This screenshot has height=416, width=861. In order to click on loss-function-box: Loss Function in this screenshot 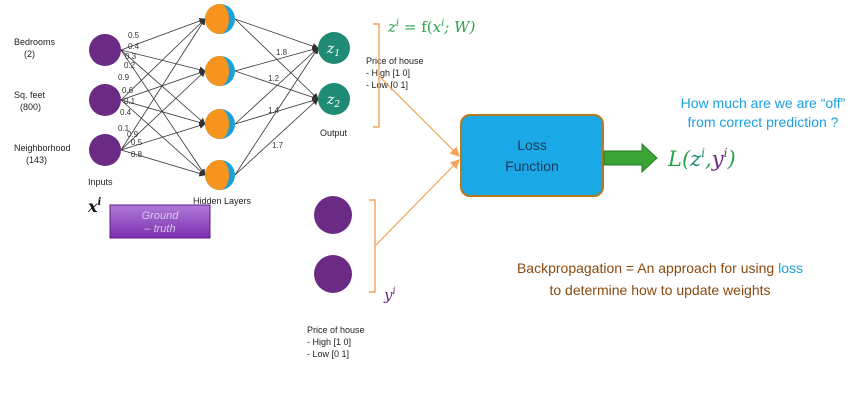, I will do `click(532, 155)`.